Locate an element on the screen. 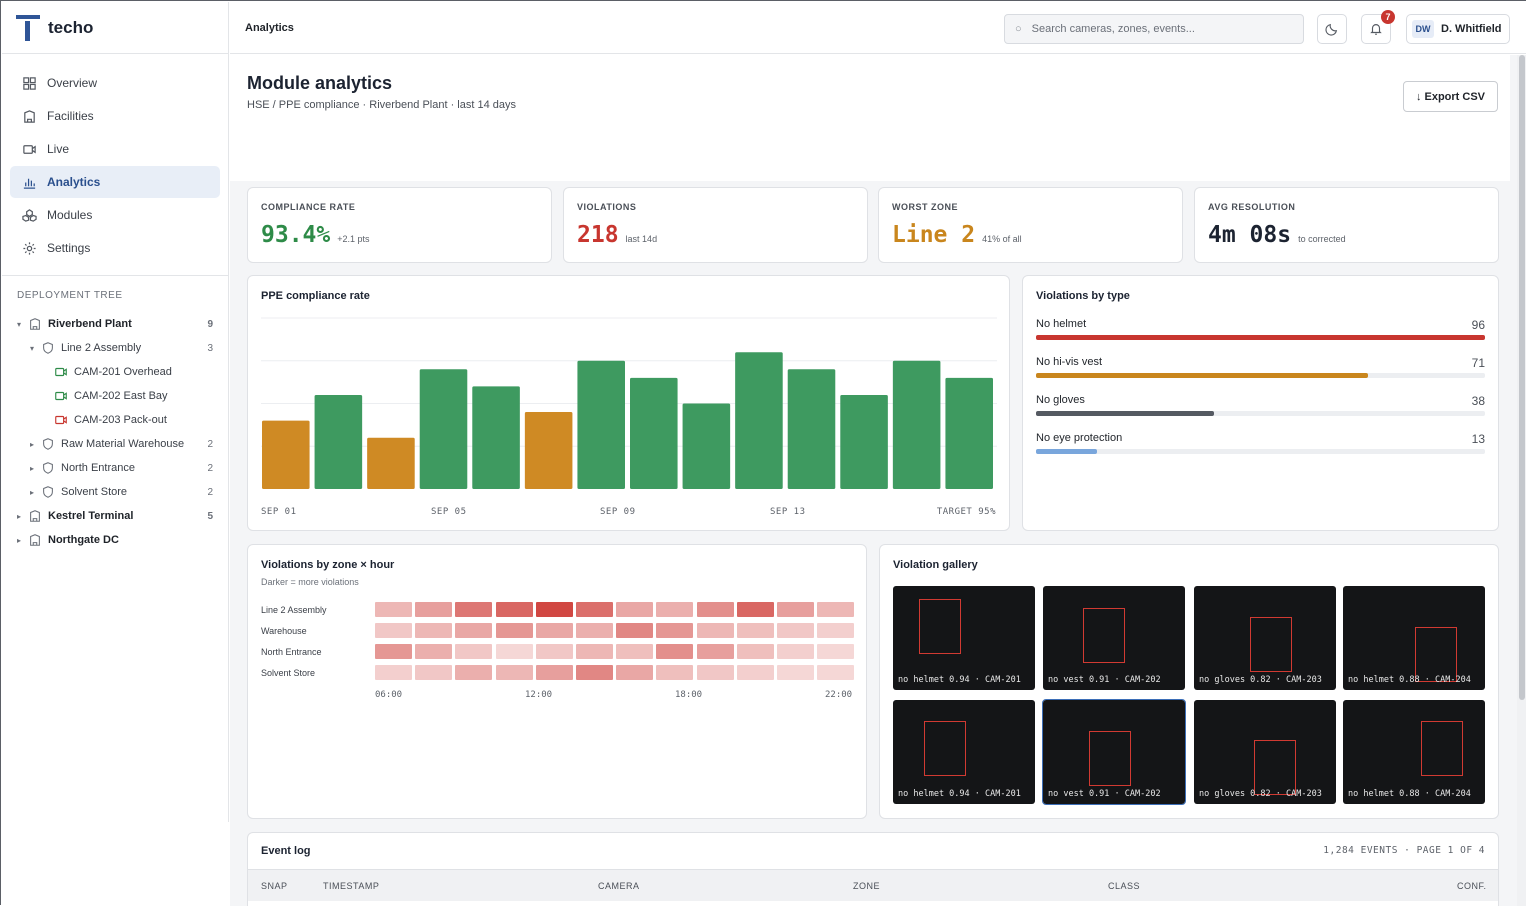 The image size is (1526, 906). tree-site-northgate-dc: ▸ Northgate DC is located at coordinates (115, 540).